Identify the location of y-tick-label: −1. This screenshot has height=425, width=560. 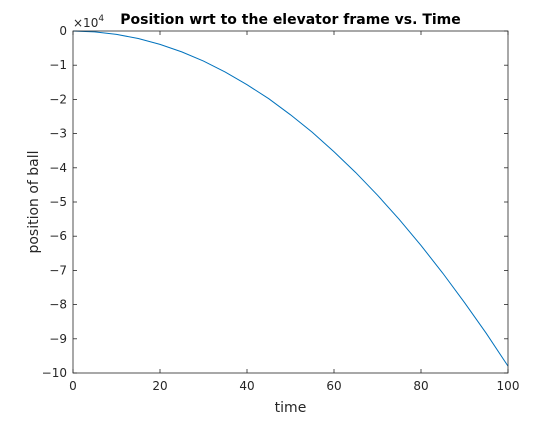
(58, 65).